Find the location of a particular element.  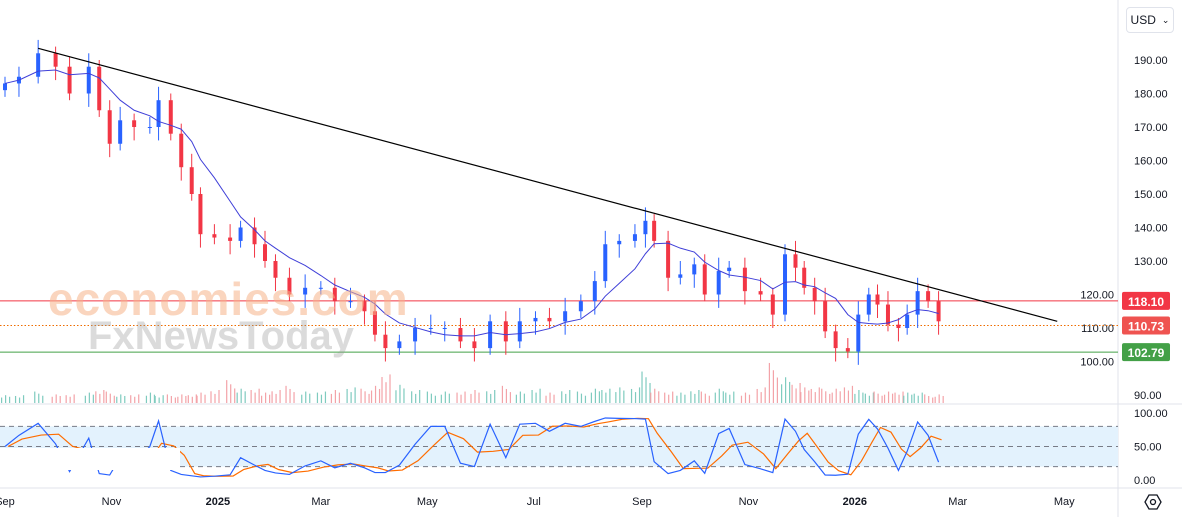

x-tick-label: Jul is located at coordinates (534, 502).